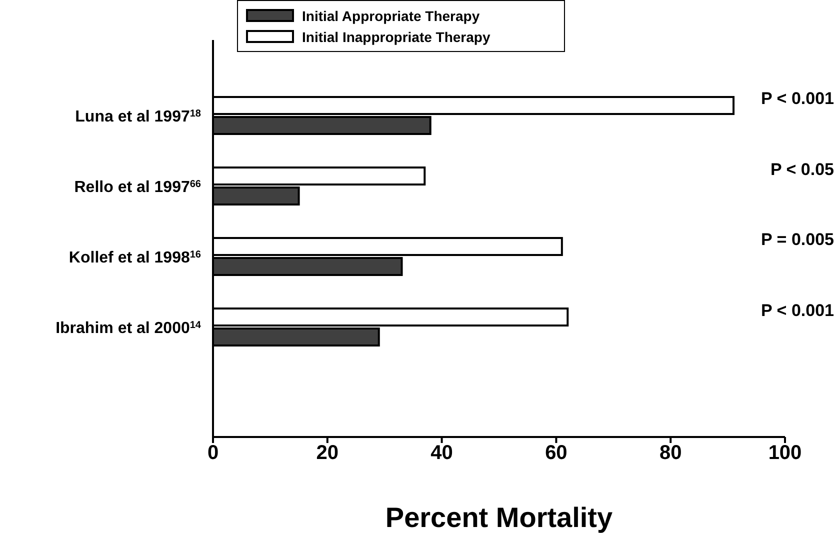 The image size is (834, 533). Describe the element at coordinates (396, 37) in the screenshot. I see `legend-label: Initial Inappropriate Therapy` at that location.